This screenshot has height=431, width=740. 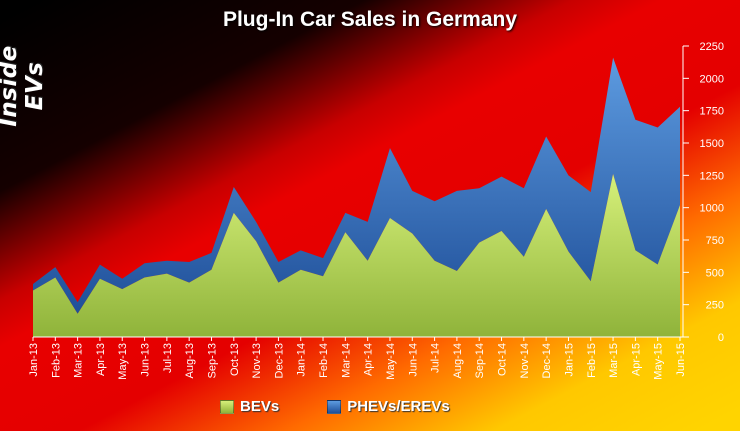 What do you see at coordinates (168, 358) in the screenshot?
I see `x-tick-label: Jul-13` at bounding box center [168, 358].